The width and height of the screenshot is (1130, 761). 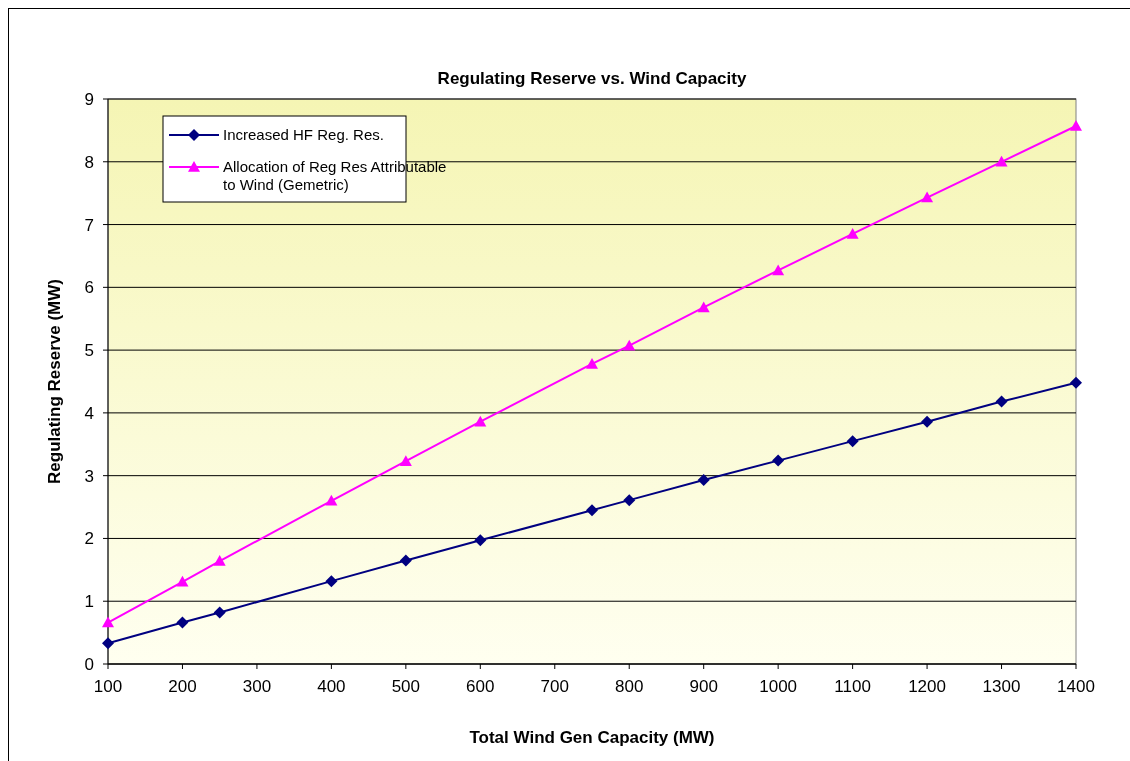 What do you see at coordinates (89, 225) in the screenshot?
I see `y-tick-label: 7` at bounding box center [89, 225].